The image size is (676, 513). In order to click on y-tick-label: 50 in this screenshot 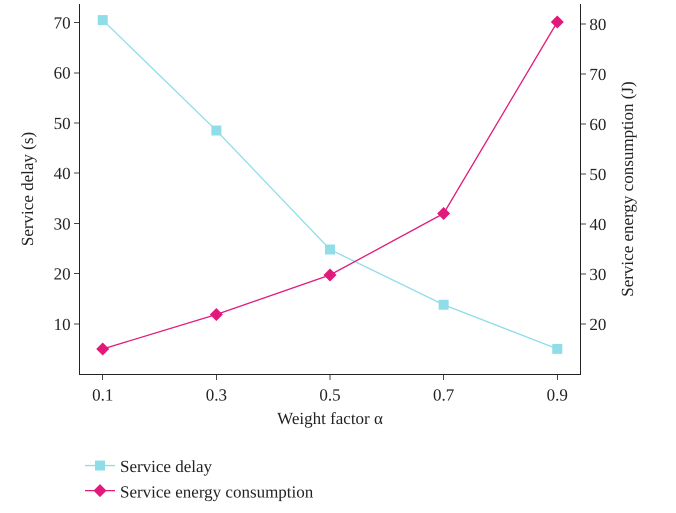, I will do `click(62, 123)`.